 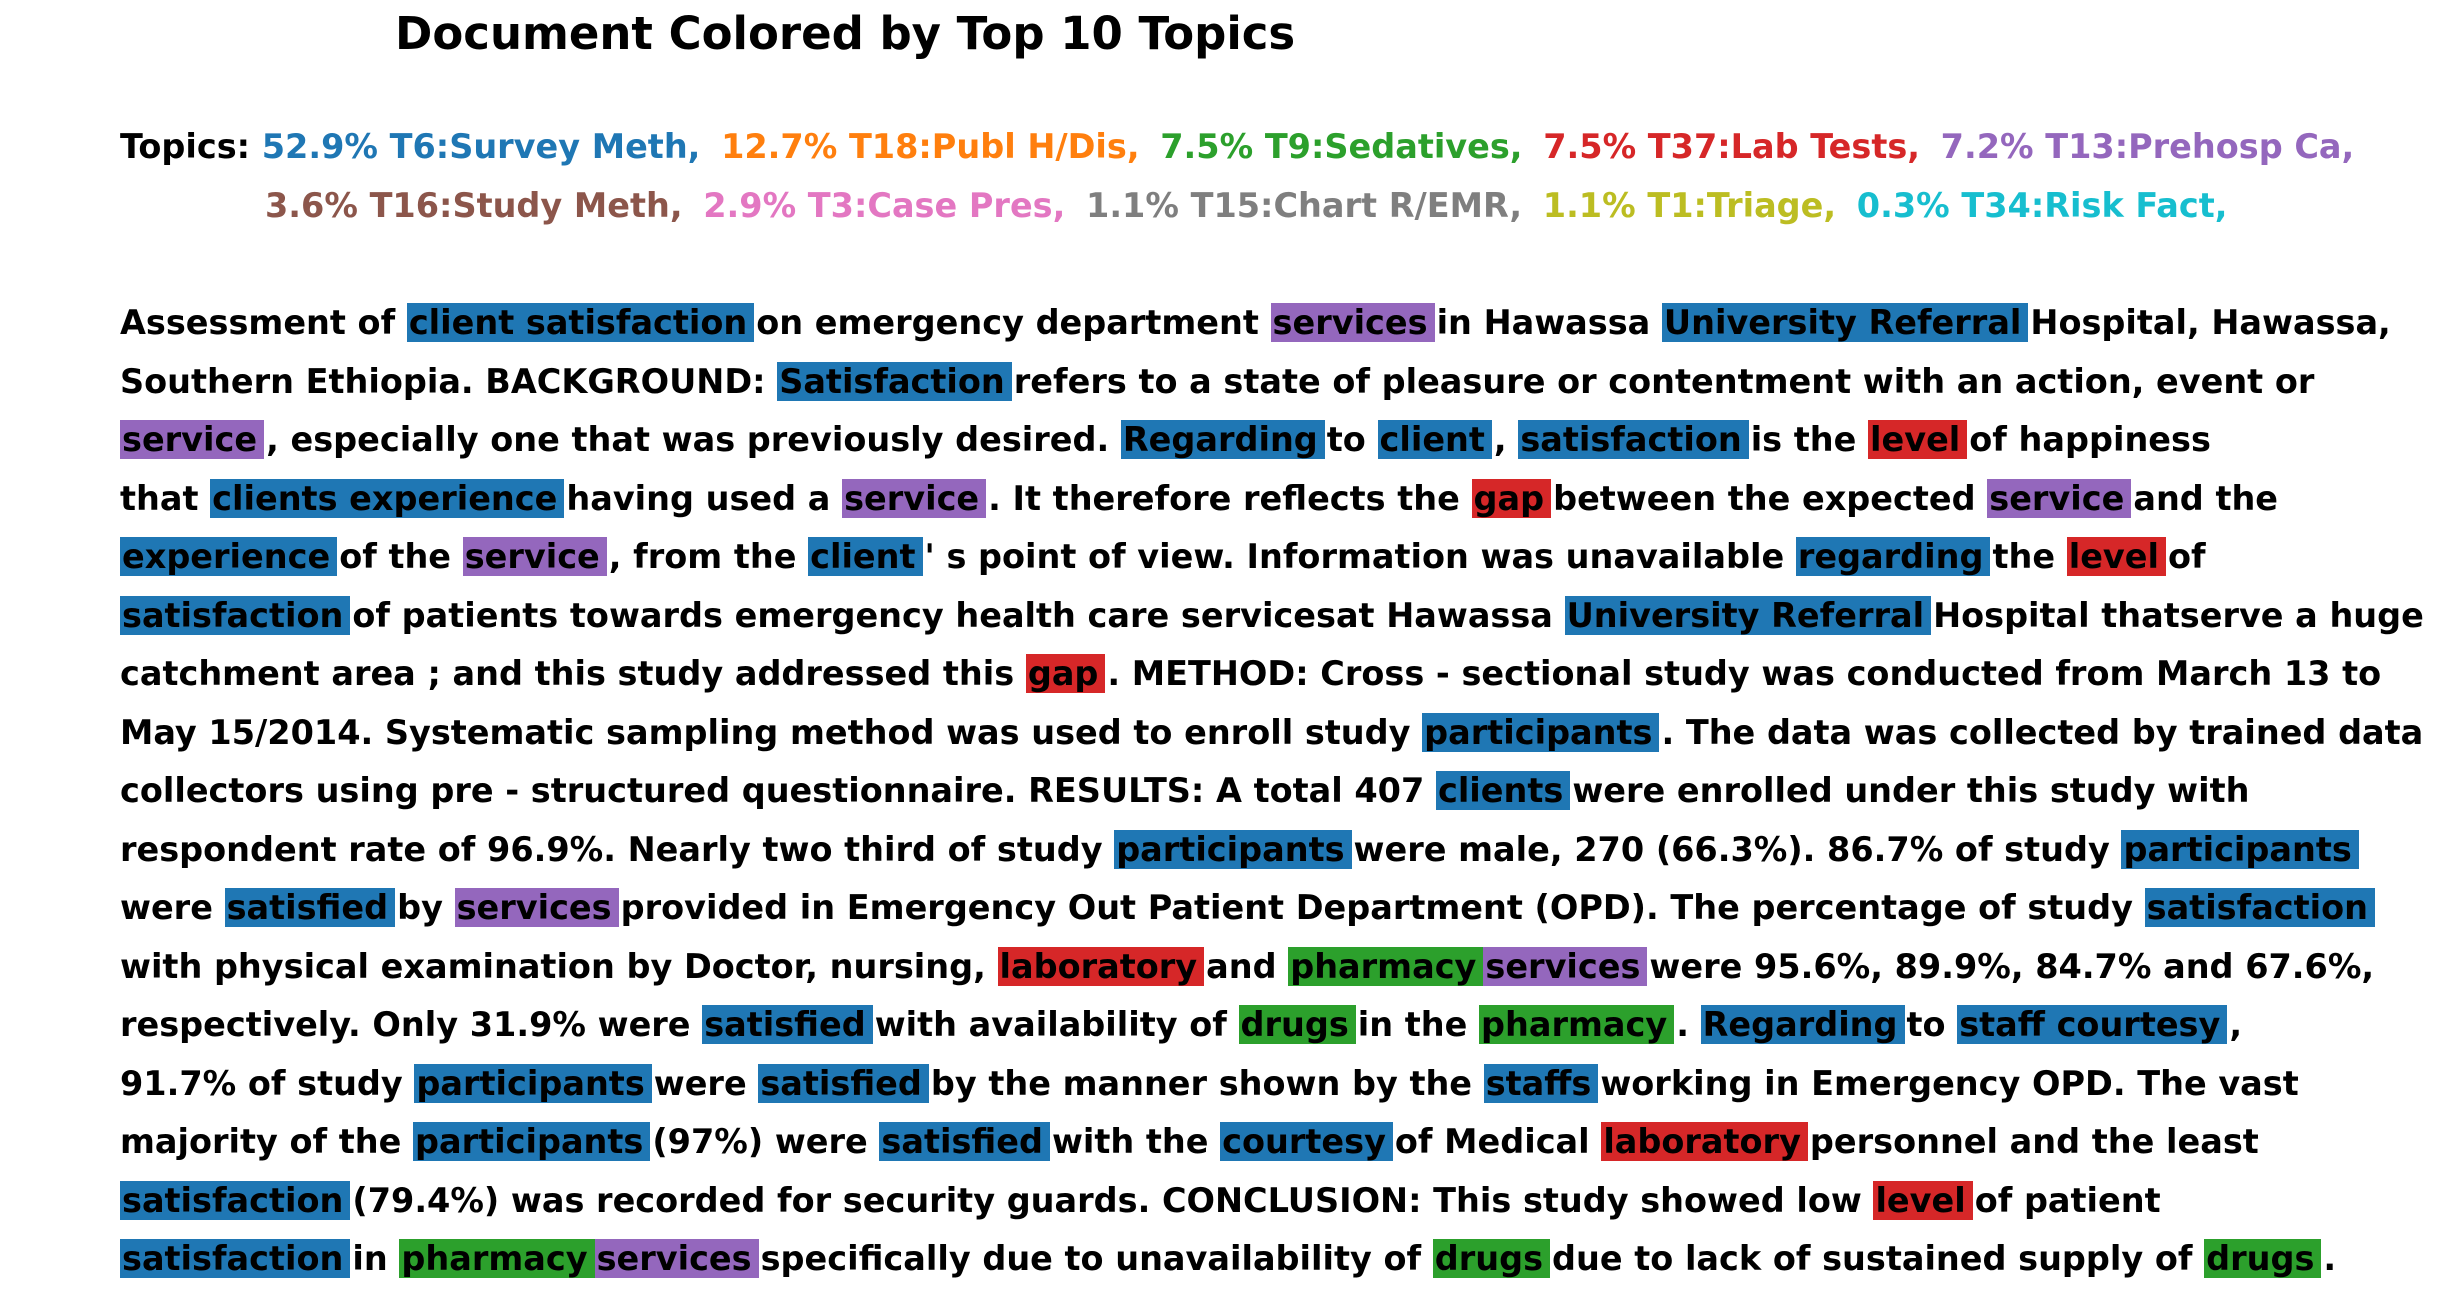 What do you see at coordinates (2092, 1024) in the screenshot?
I see `topic-highlight-t6: staff courtesy` at bounding box center [2092, 1024].